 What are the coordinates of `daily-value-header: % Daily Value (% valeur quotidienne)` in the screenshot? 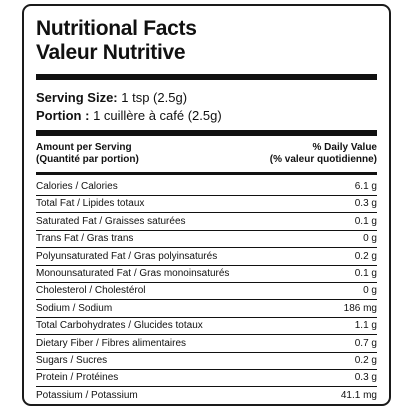 It's located at (323, 154).